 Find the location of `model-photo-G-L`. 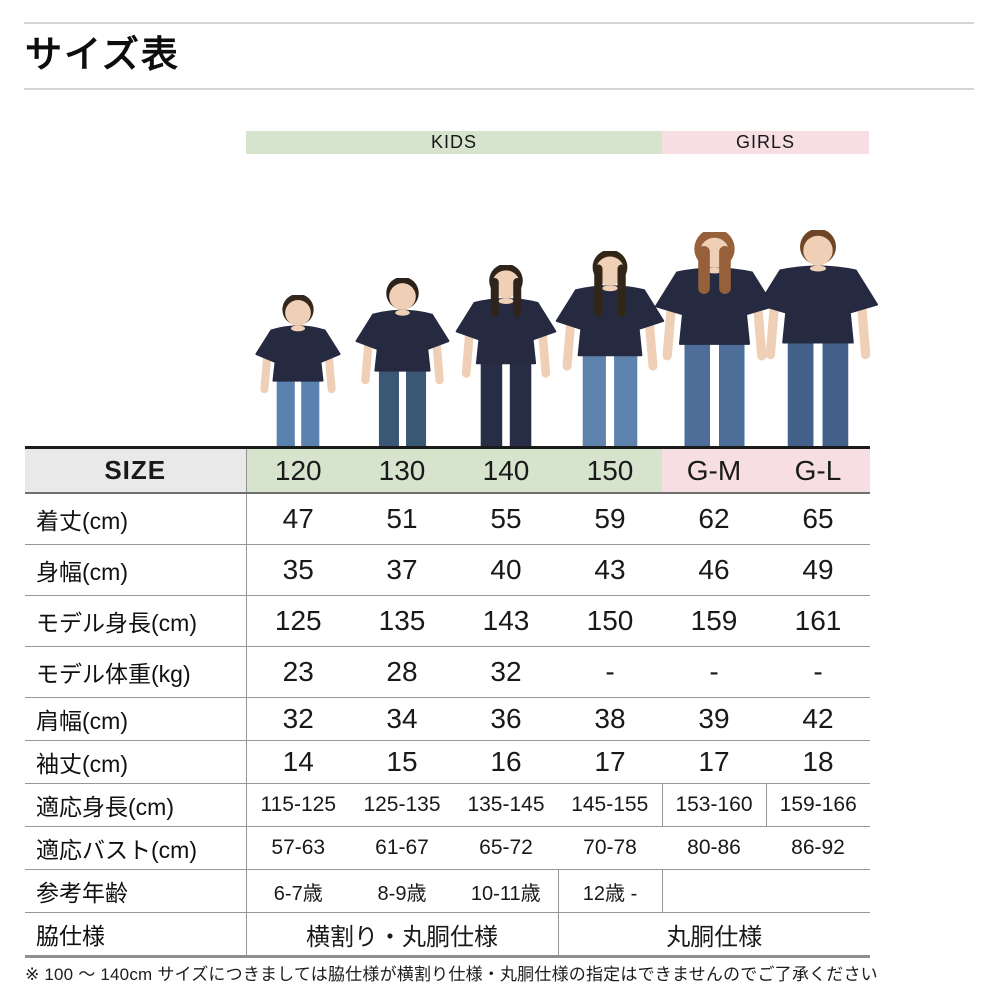

model-photo-G-L is located at coordinates (818, 339).